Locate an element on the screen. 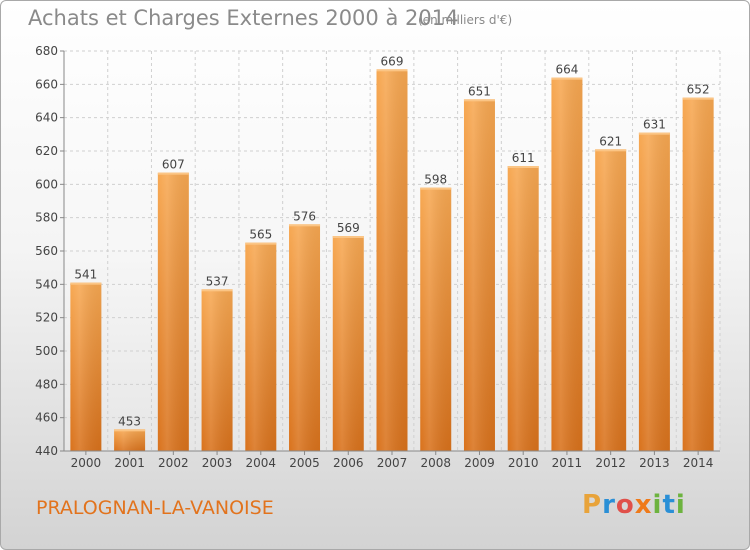 The height and width of the screenshot is (550, 750). value-label: 598 is located at coordinates (435, 180).